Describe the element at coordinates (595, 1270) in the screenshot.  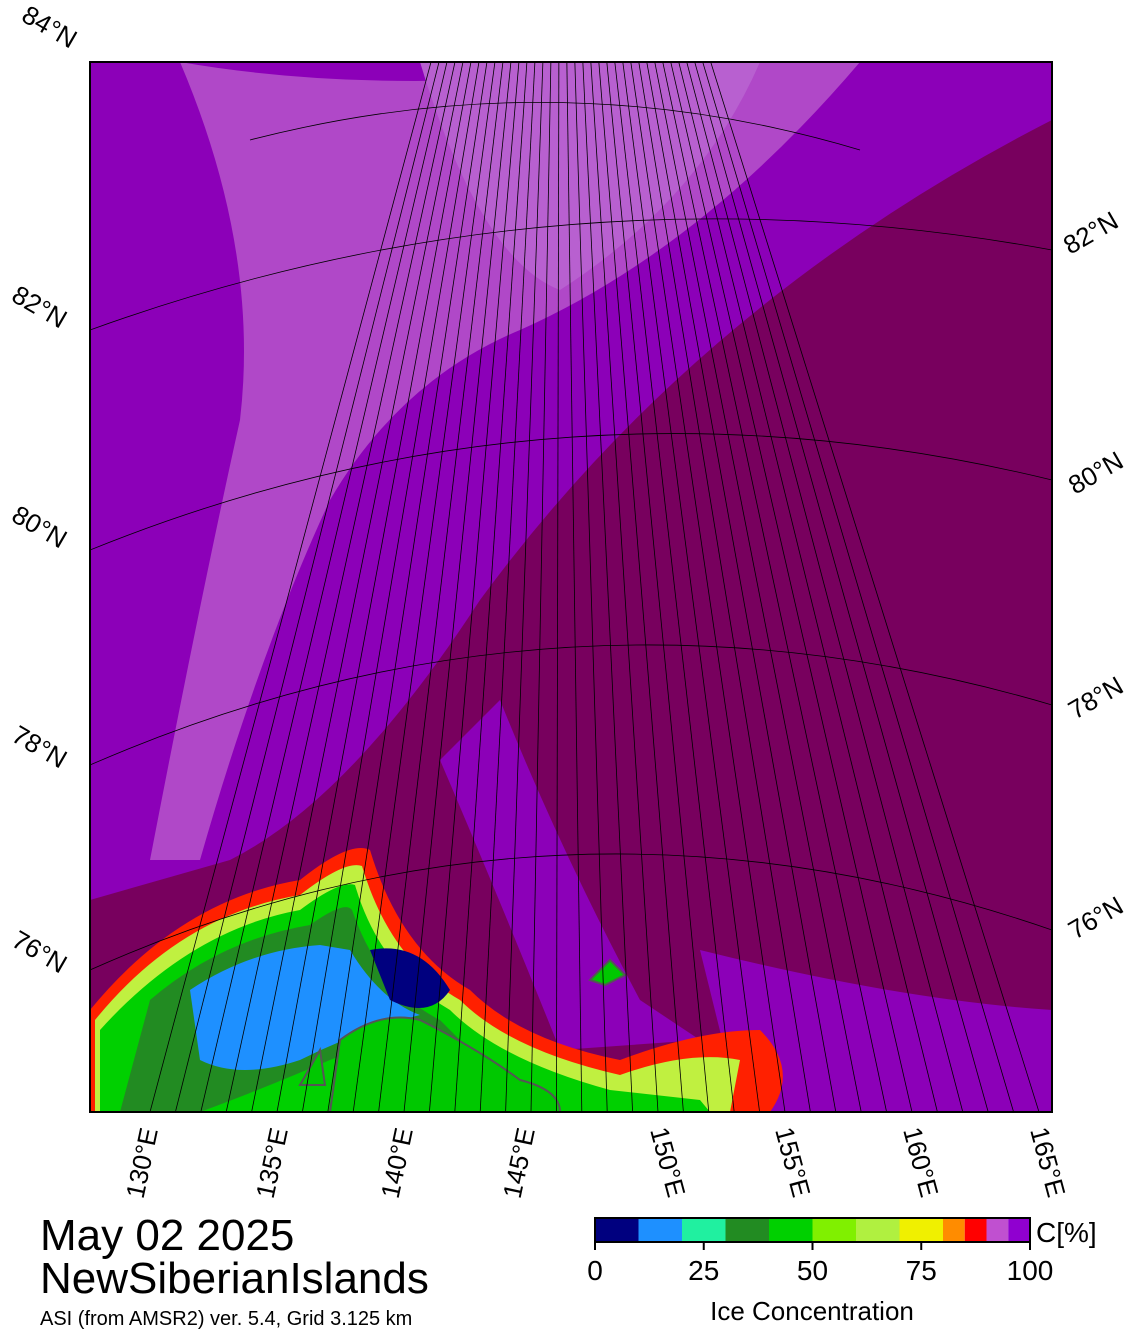
I see `colorbar-tick-label: 0` at that location.